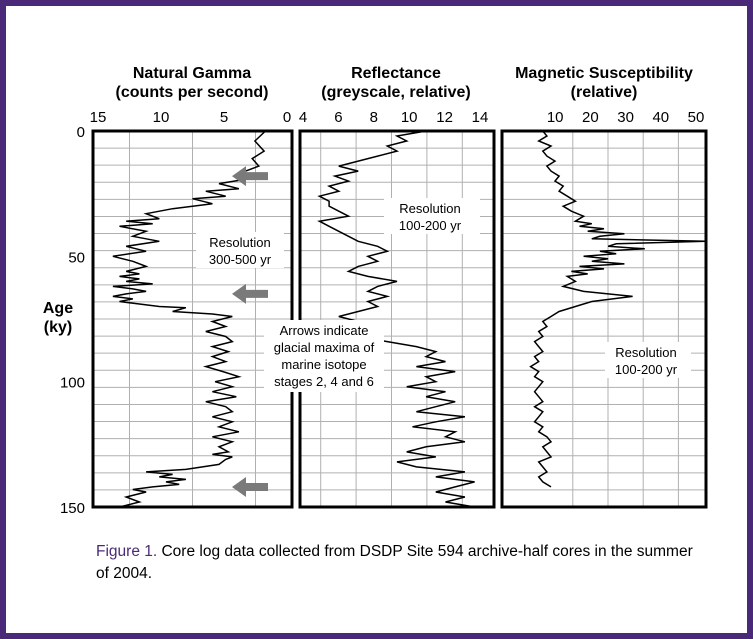  What do you see at coordinates (444, 117) in the screenshot?
I see `panel-2-tick-label: 12` at bounding box center [444, 117].